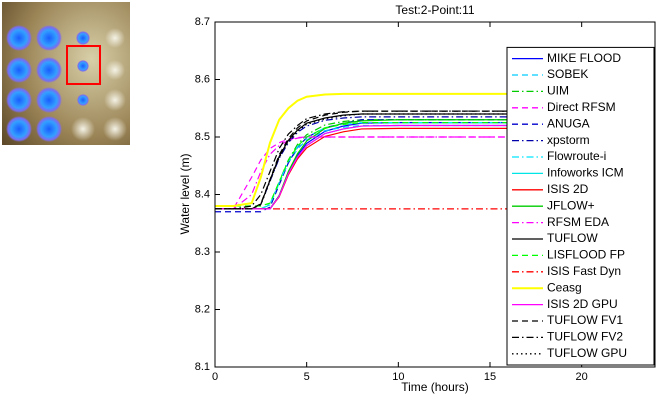 This screenshot has height=400, width=659. What do you see at coordinates (568, 123) in the screenshot?
I see `legend-label: ANUGA` at bounding box center [568, 123].